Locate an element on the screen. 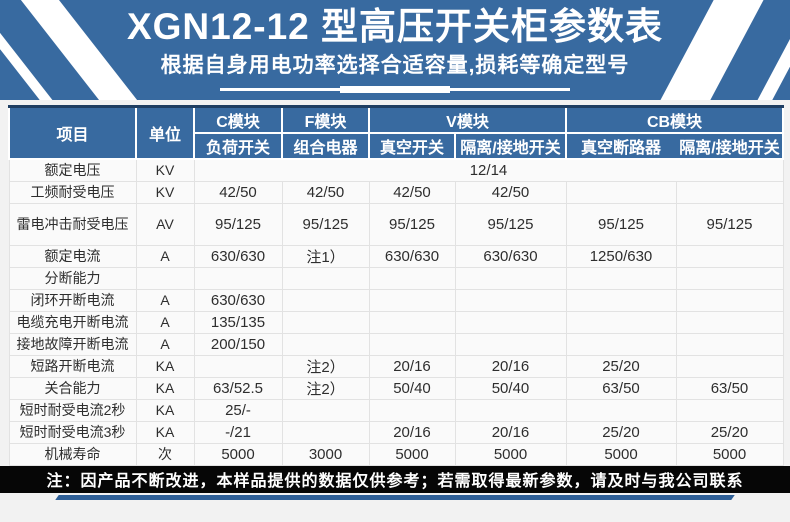 The image size is (790, 522). table-row: 接地故障开断电流 A 200/150 is located at coordinates (396, 344).